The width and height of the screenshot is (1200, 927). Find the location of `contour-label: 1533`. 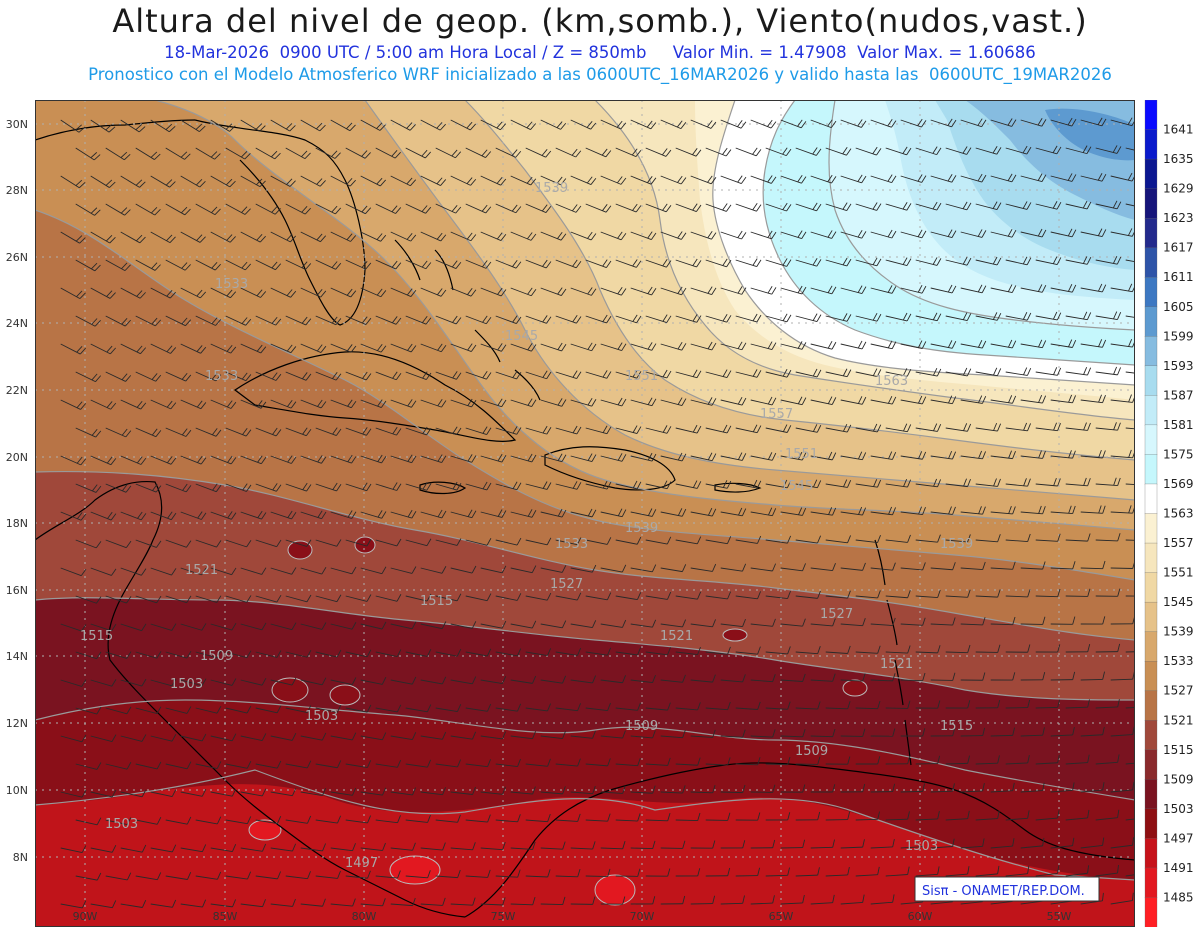

contour-label: 1533 is located at coordinates (571, 544).